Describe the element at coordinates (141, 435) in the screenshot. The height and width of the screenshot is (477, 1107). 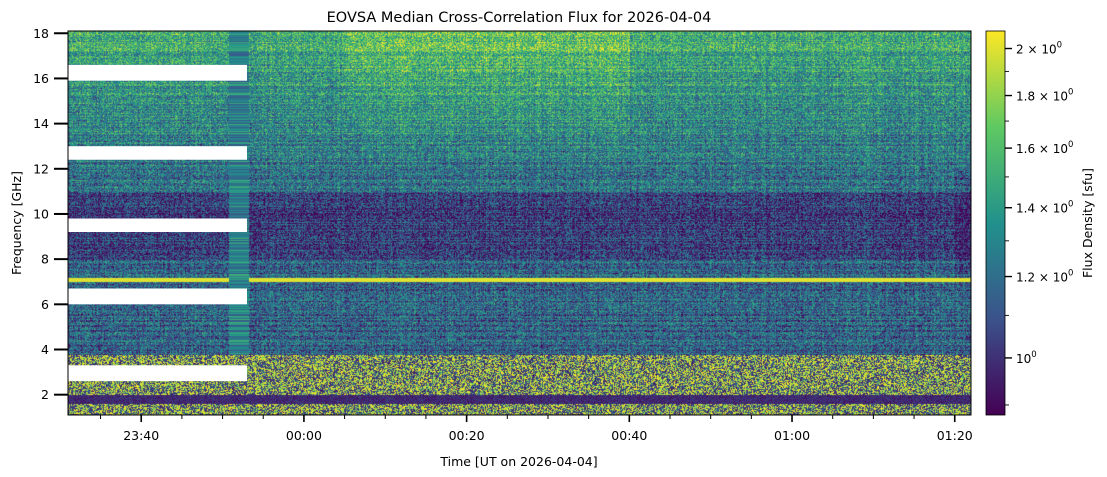
I see `x-tick-label: 23:40` at that location.